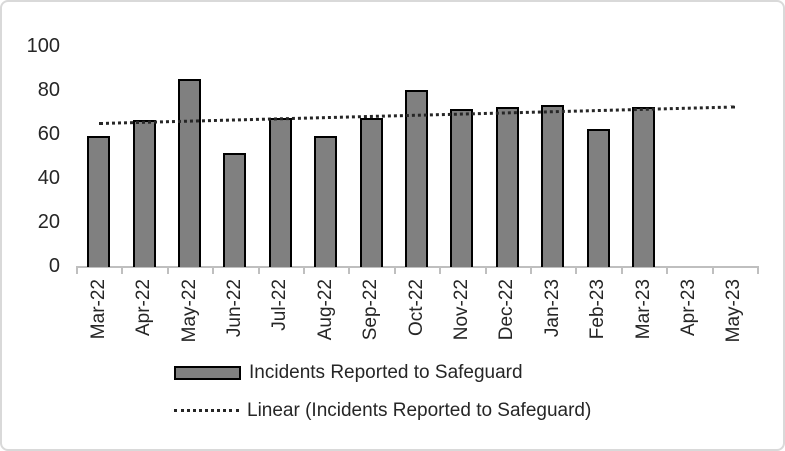 The image size is (785, 451). What do you see at coordinates (419, 410) in the screenshot?
I see `legend-trendline-label: Linear (Incidents Reported to Safeguard)` at bounding box center [419, 410].